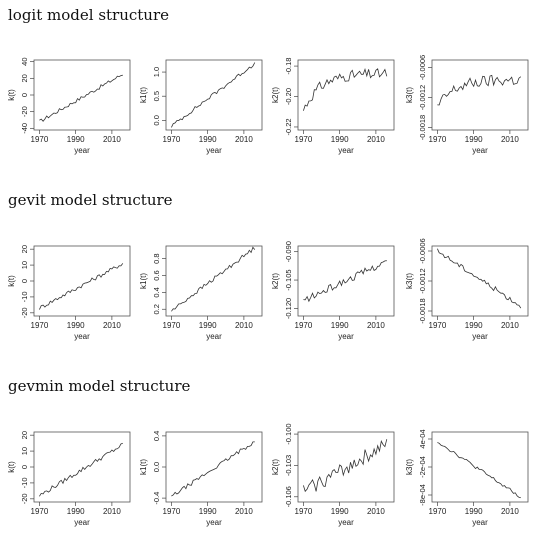 The height and width of the screenshot is (550, 540). Describe the element at coordinates (422, 67) in the screenshot. I see `y-tick-label: -0.0006` at that location.